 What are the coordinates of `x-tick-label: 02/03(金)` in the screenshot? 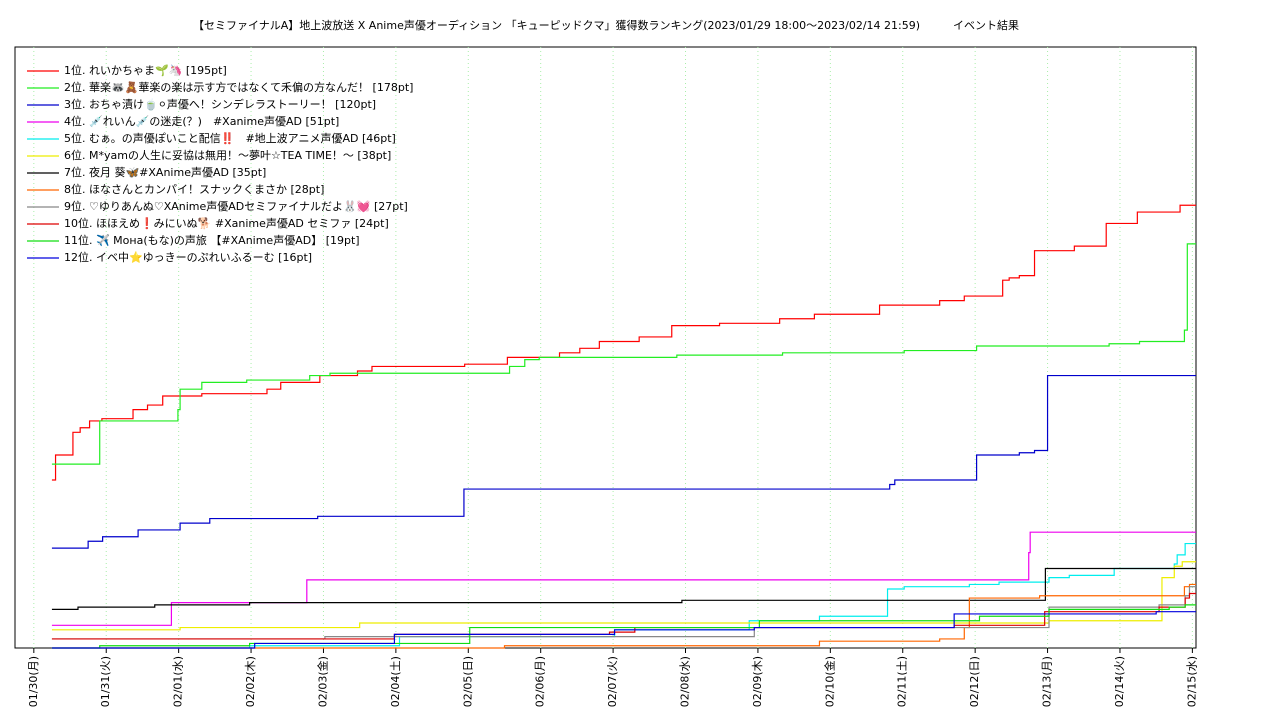 It's located at (322, 681).